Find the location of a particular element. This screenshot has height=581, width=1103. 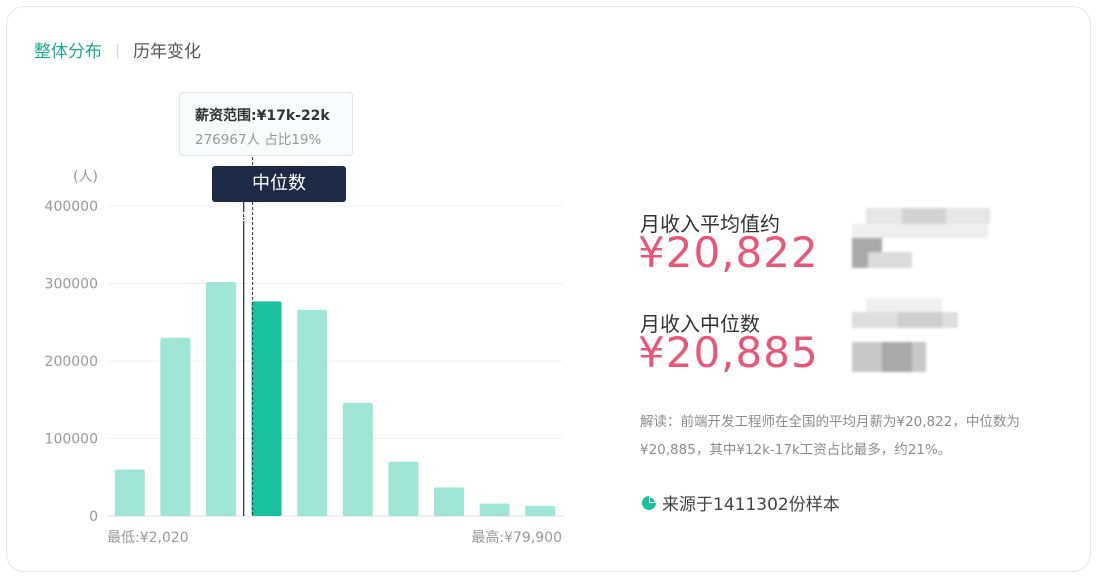

sample-source-text: 来源于1411302份样本 is located at coordinates (751, 505).